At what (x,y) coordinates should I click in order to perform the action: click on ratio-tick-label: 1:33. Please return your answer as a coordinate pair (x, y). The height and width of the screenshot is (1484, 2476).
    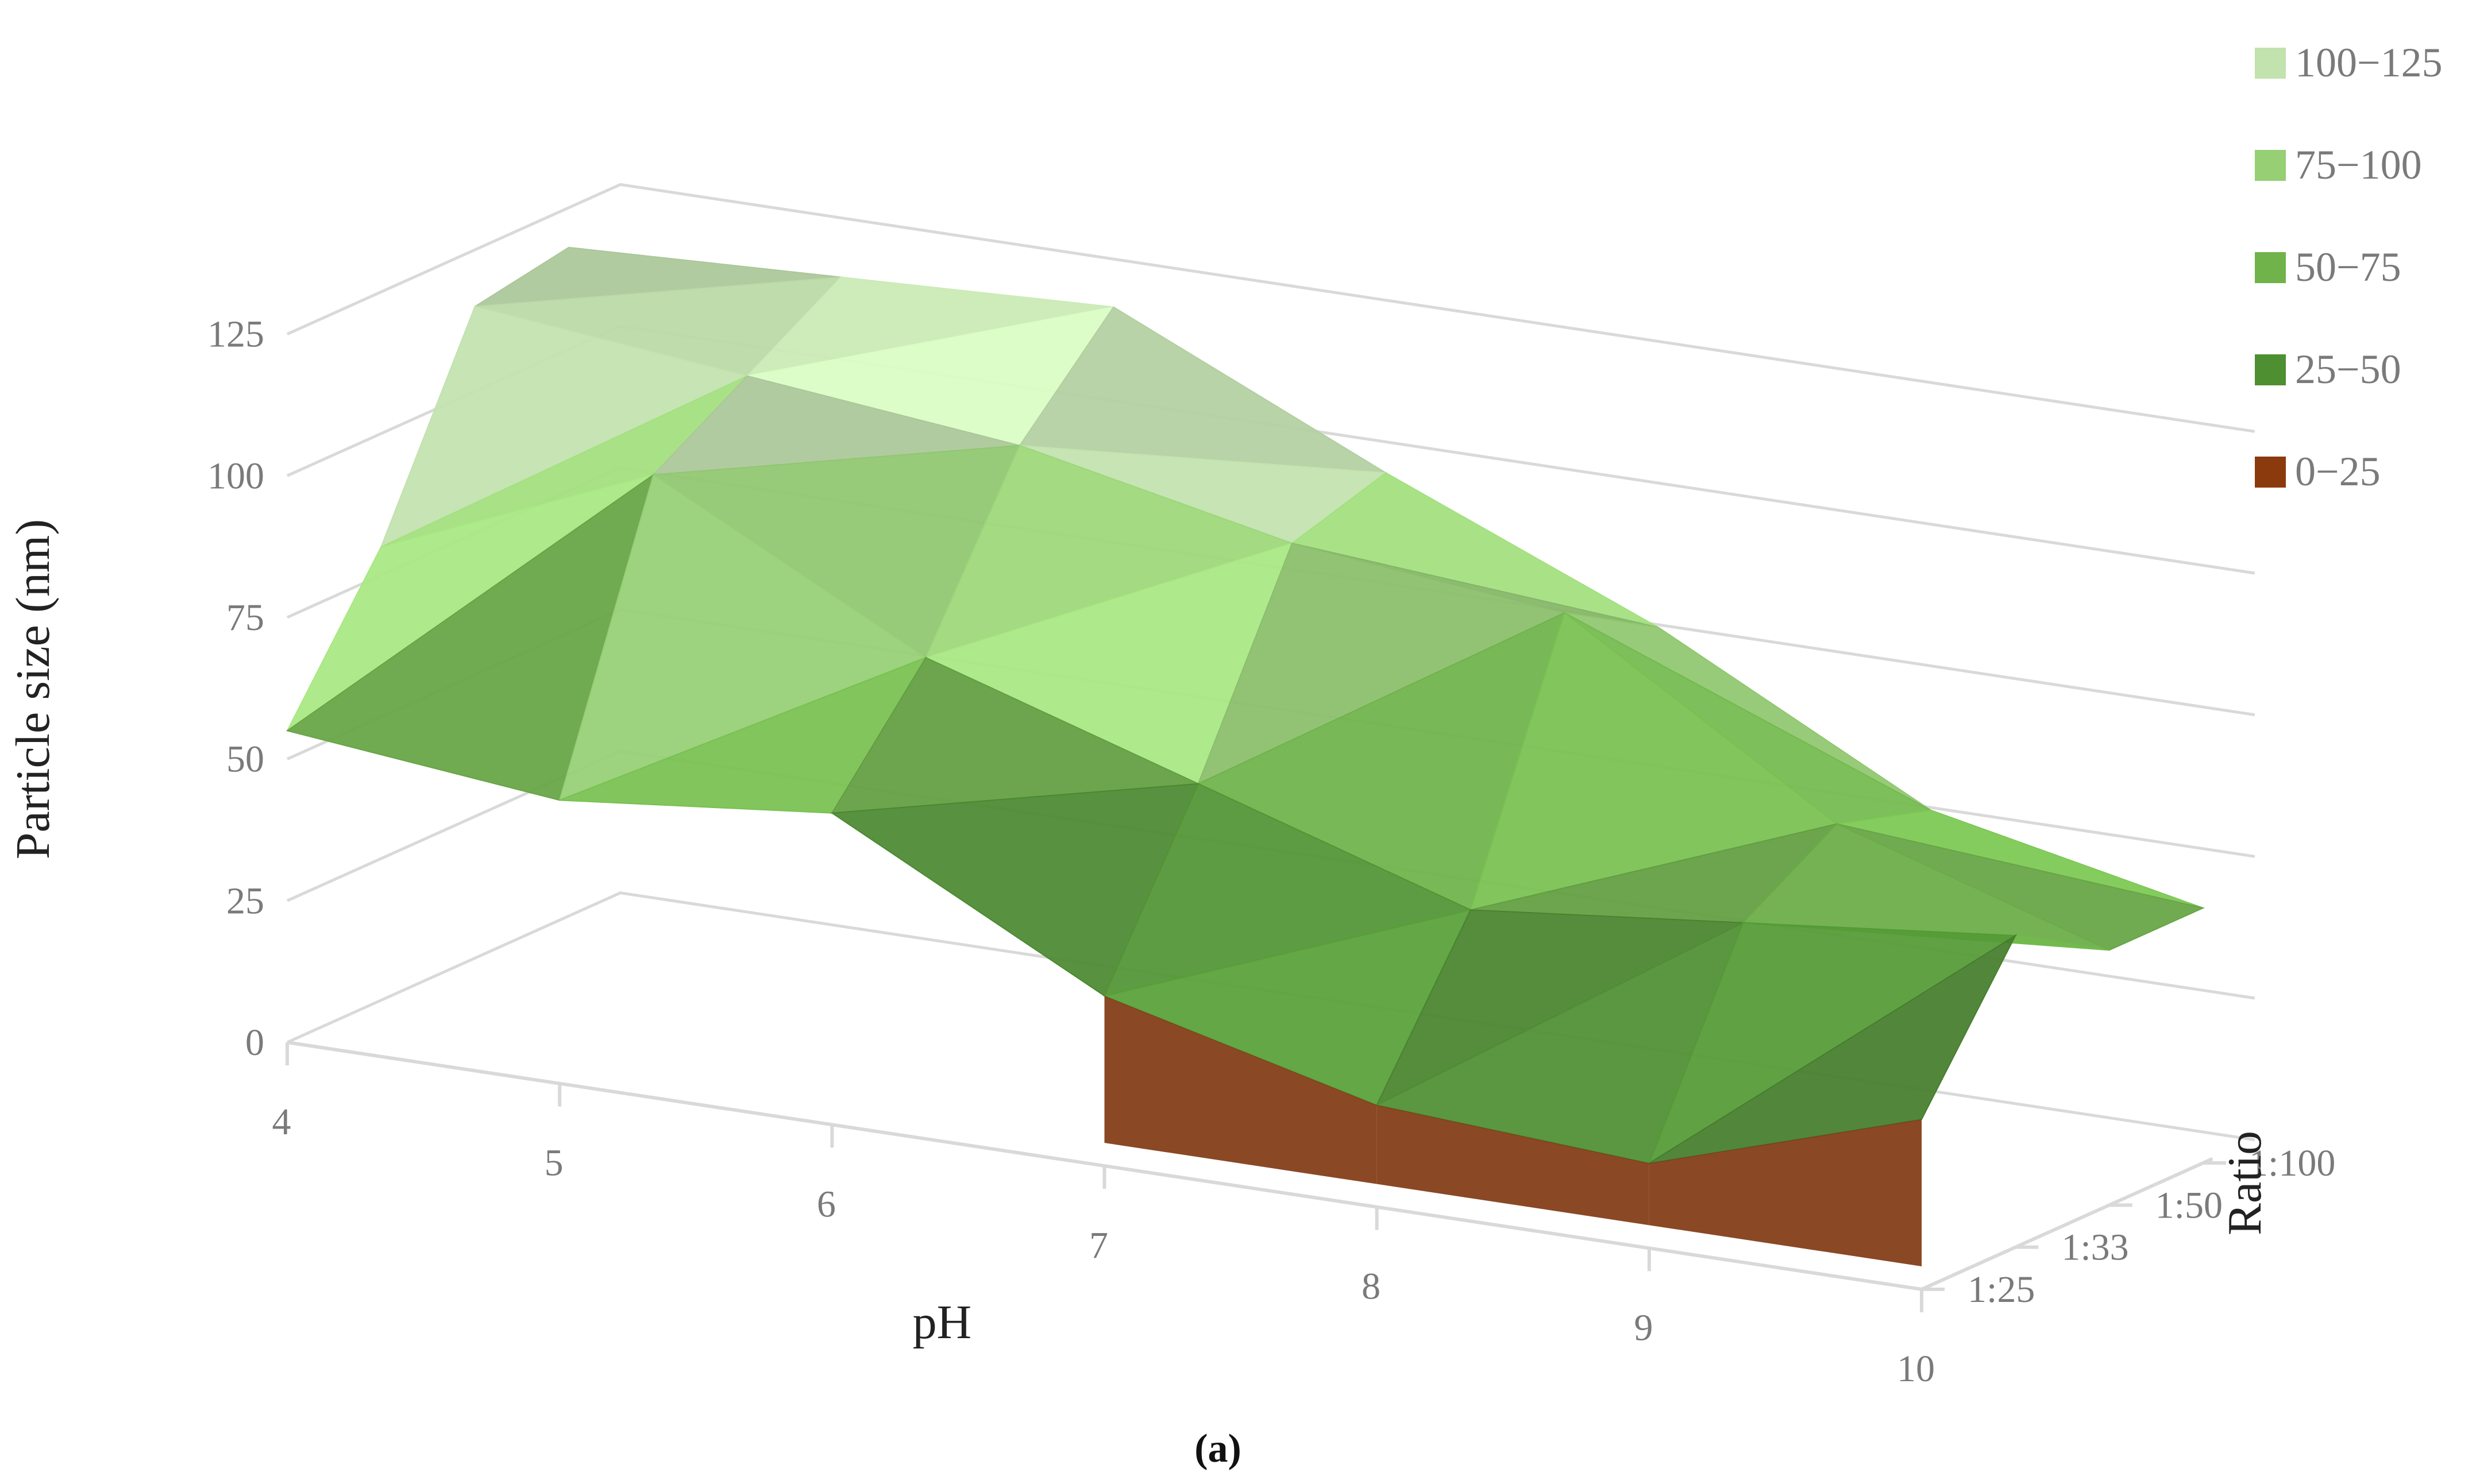
    Looking at the image, I should click on (2094, 1248).